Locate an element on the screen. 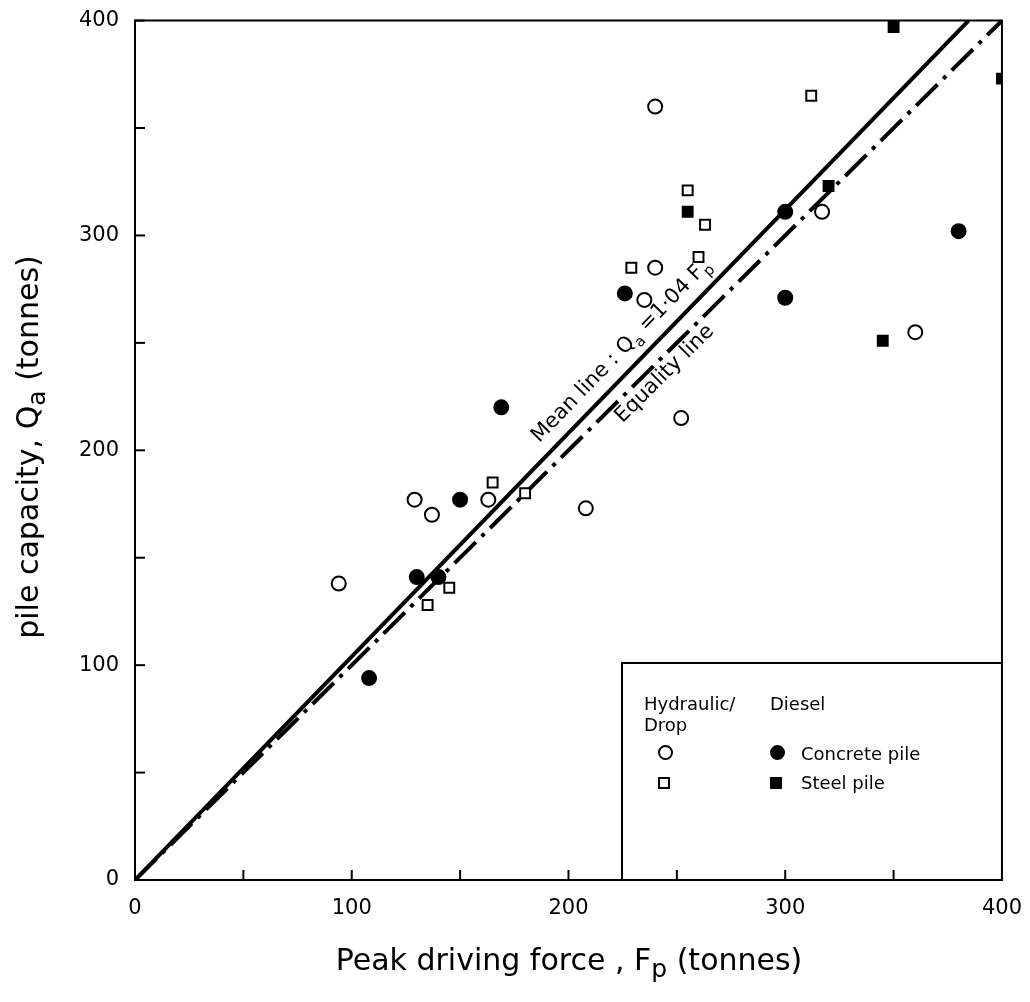 The width and height of the screenshot is (1030, 1002). x-tick-label: 300 is located at coordinates (785, 907).